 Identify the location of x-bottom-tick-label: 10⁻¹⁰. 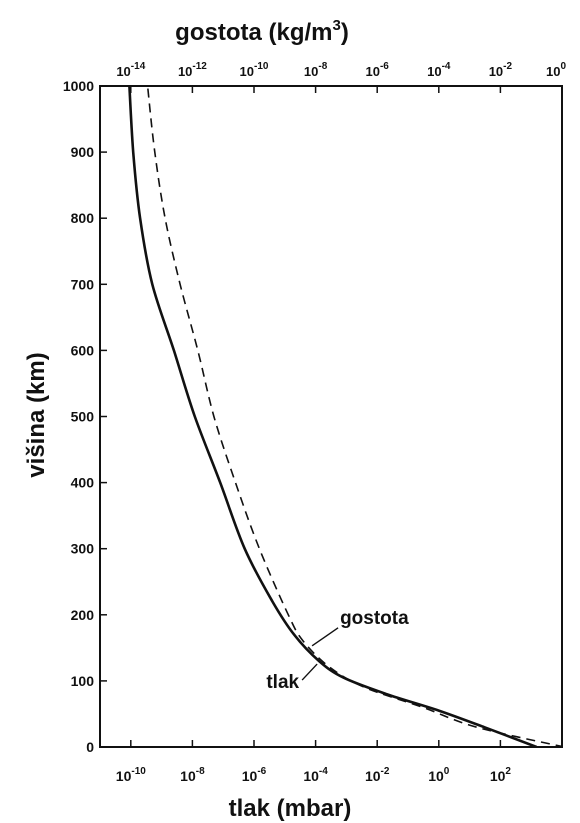
(131, 775).